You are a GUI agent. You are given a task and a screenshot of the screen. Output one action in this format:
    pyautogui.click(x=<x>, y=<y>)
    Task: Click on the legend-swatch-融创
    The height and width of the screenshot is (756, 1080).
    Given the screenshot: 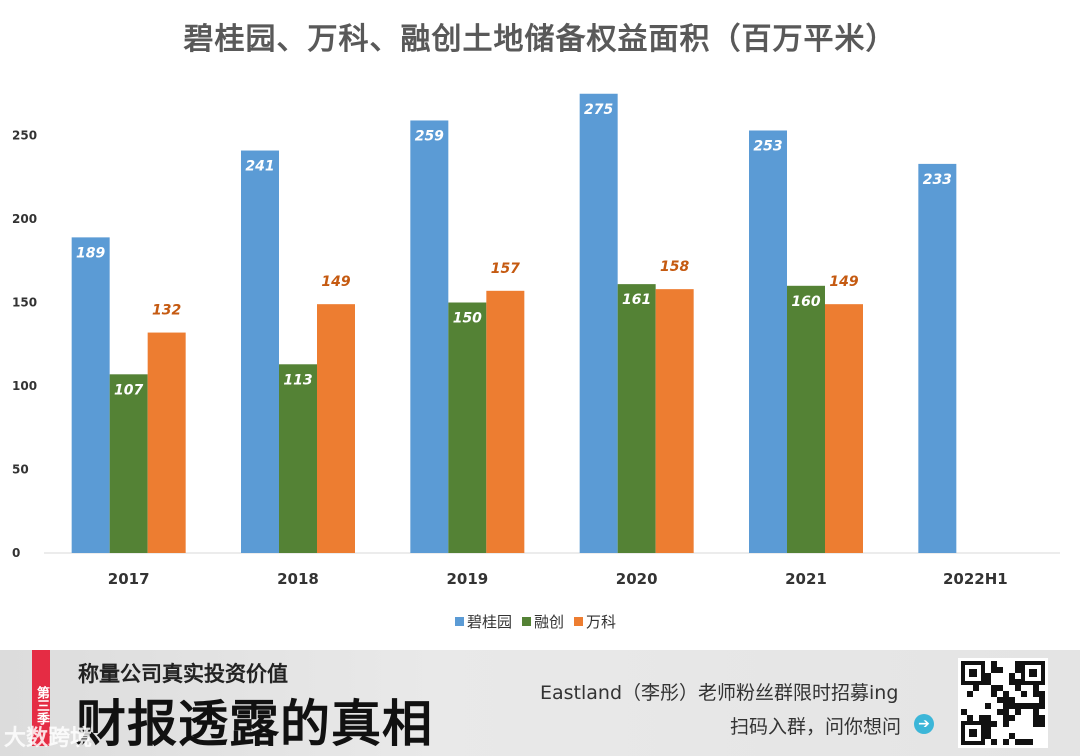 What is the action you would take?
    pyautogui.click(x=526, y=621)
    